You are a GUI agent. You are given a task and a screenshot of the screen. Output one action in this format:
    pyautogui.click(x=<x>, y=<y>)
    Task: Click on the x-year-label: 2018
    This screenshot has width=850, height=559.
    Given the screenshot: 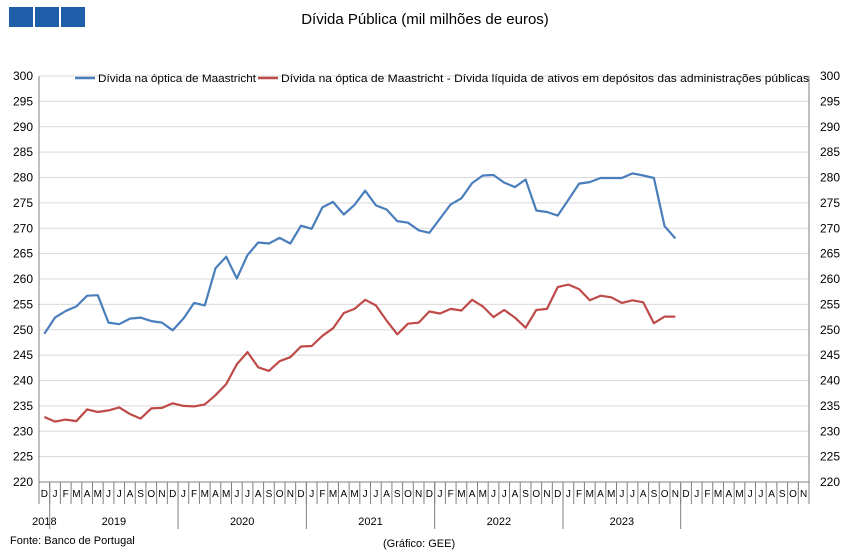 What is the action you would take?
    pyautogui.click(x=44, y=522)
    